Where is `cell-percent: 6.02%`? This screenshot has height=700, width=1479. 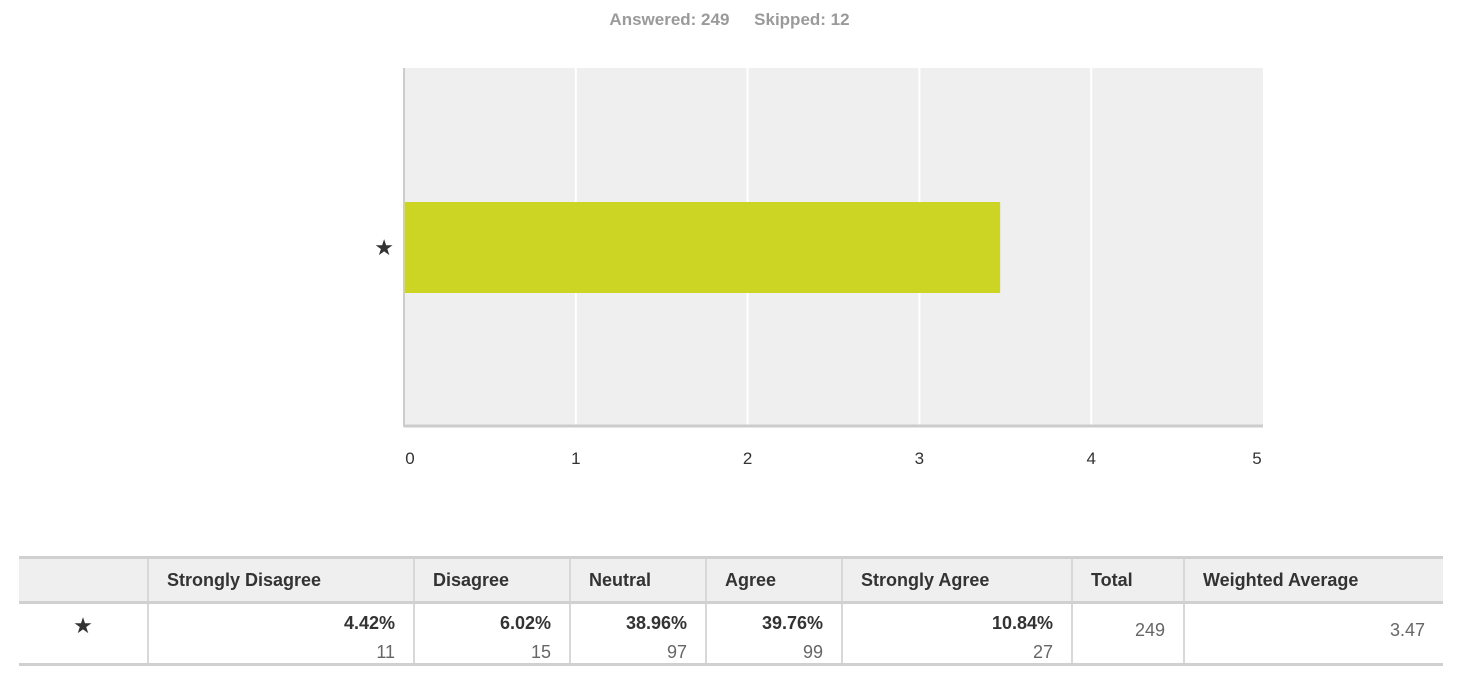 cell-percent: 6.02% is located at coordinates (525, 623).